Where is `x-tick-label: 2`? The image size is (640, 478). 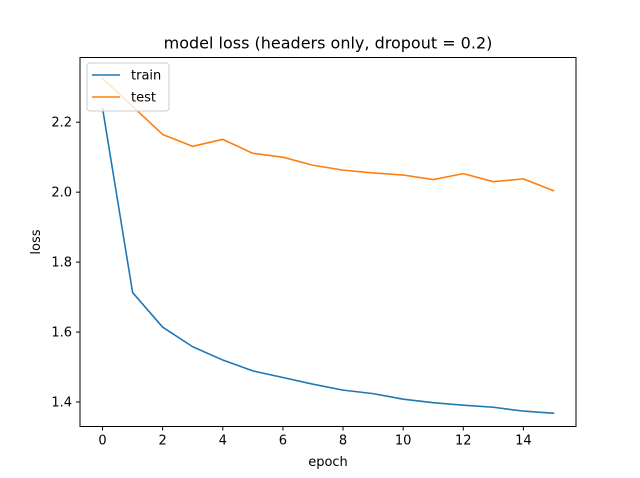
x-tick-label: 2 is located at coordinates (163, 441).